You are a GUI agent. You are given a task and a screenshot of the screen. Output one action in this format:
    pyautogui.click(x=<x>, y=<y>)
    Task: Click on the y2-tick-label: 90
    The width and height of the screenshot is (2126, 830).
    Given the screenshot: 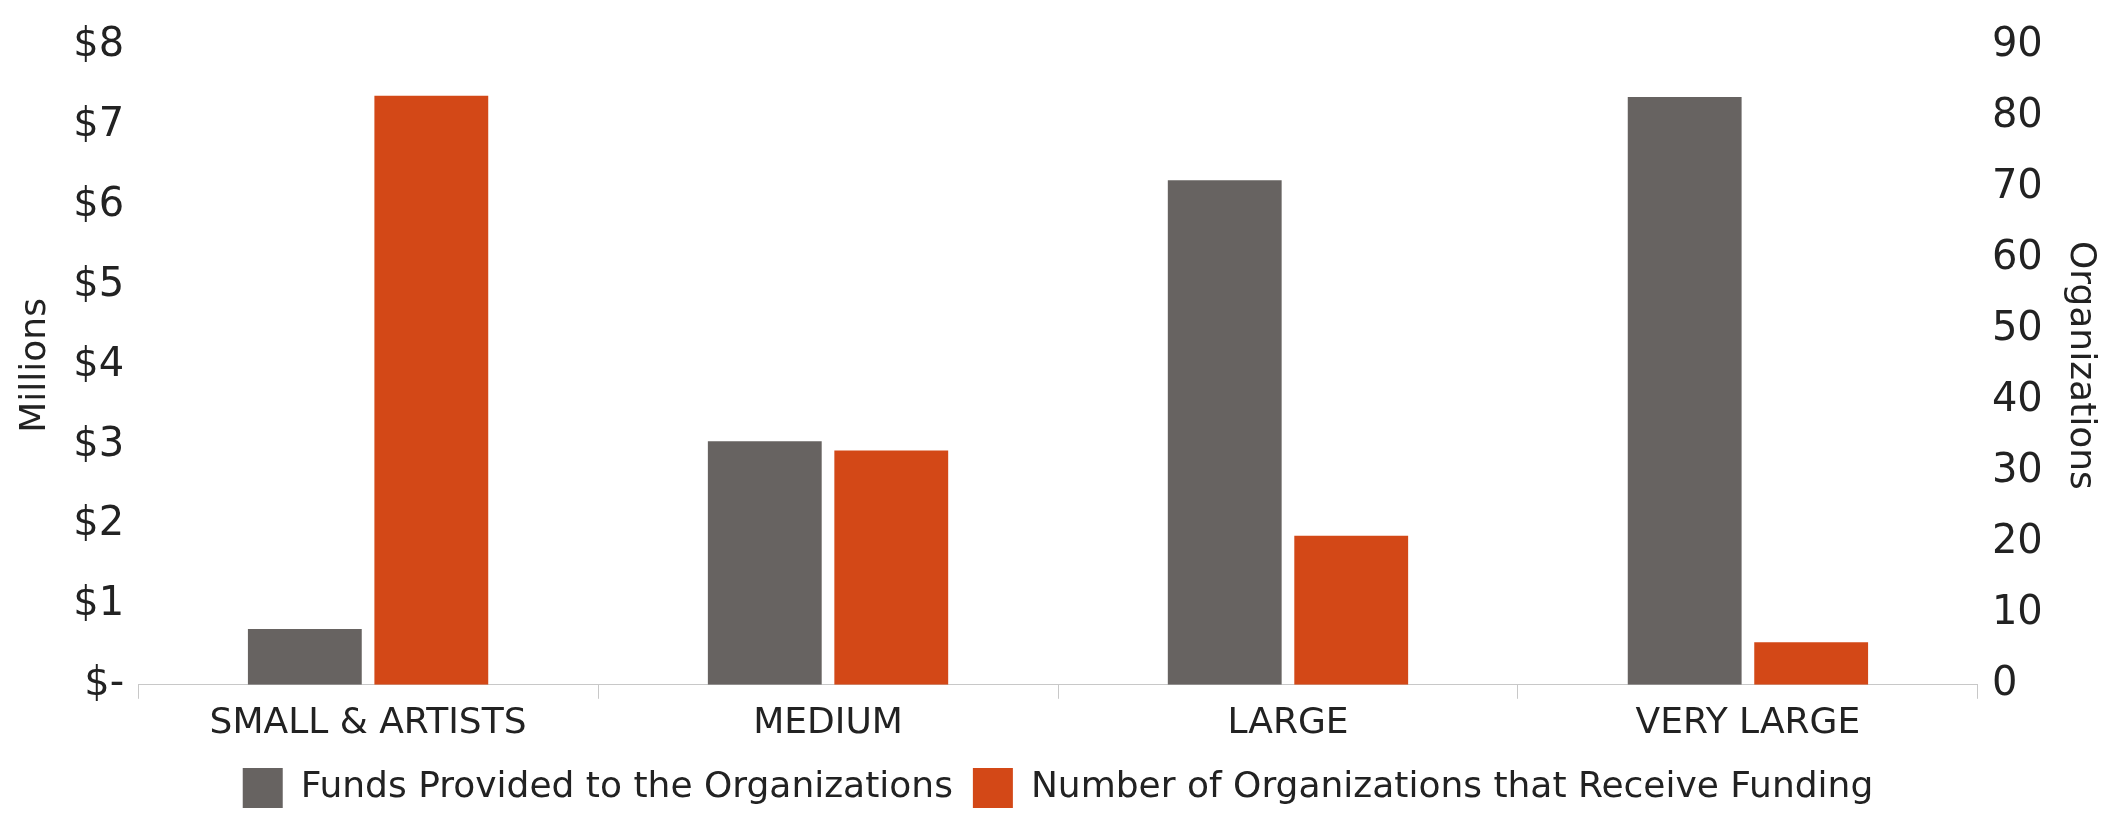 What is the action you would take?
    pyautogui.click(x=2017, y=42)
    